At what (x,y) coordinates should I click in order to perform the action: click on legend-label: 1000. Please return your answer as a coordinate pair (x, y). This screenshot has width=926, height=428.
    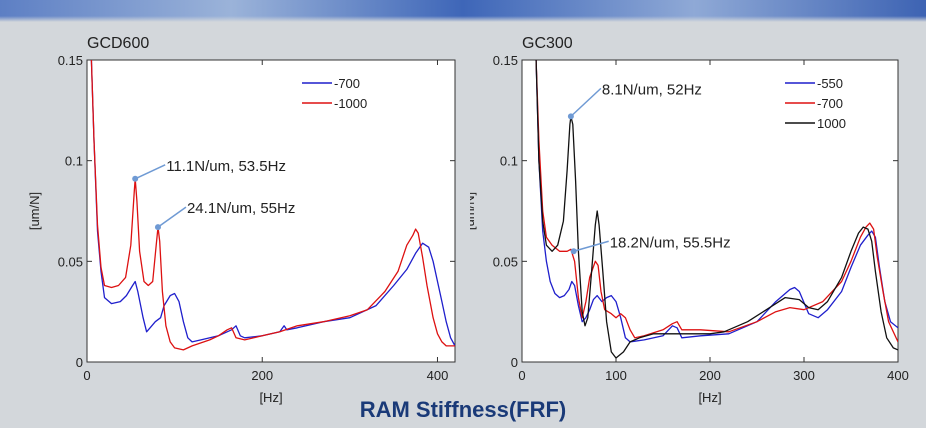
    Looking at the image, I should click on (831, 123).